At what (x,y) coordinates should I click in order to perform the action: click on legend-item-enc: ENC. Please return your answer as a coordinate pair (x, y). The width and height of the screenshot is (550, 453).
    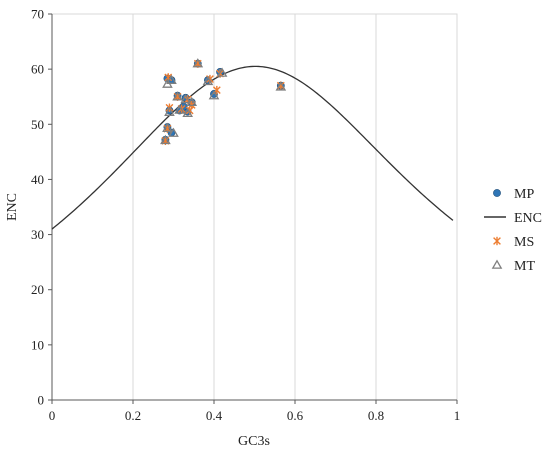
    Looking at the image, I should click on (513, 218).